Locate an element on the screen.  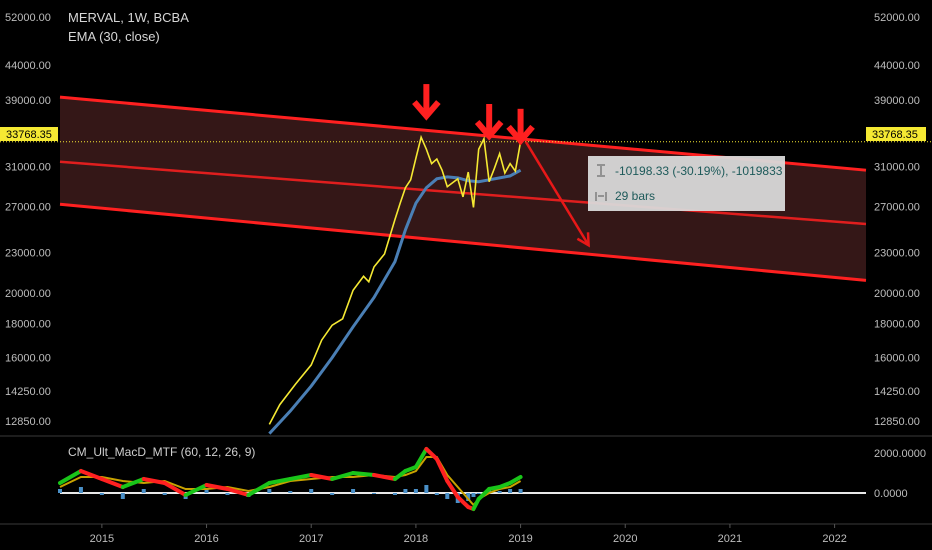
price-axis-tick-right: 31000.00 is located at coordinates (897, 167).